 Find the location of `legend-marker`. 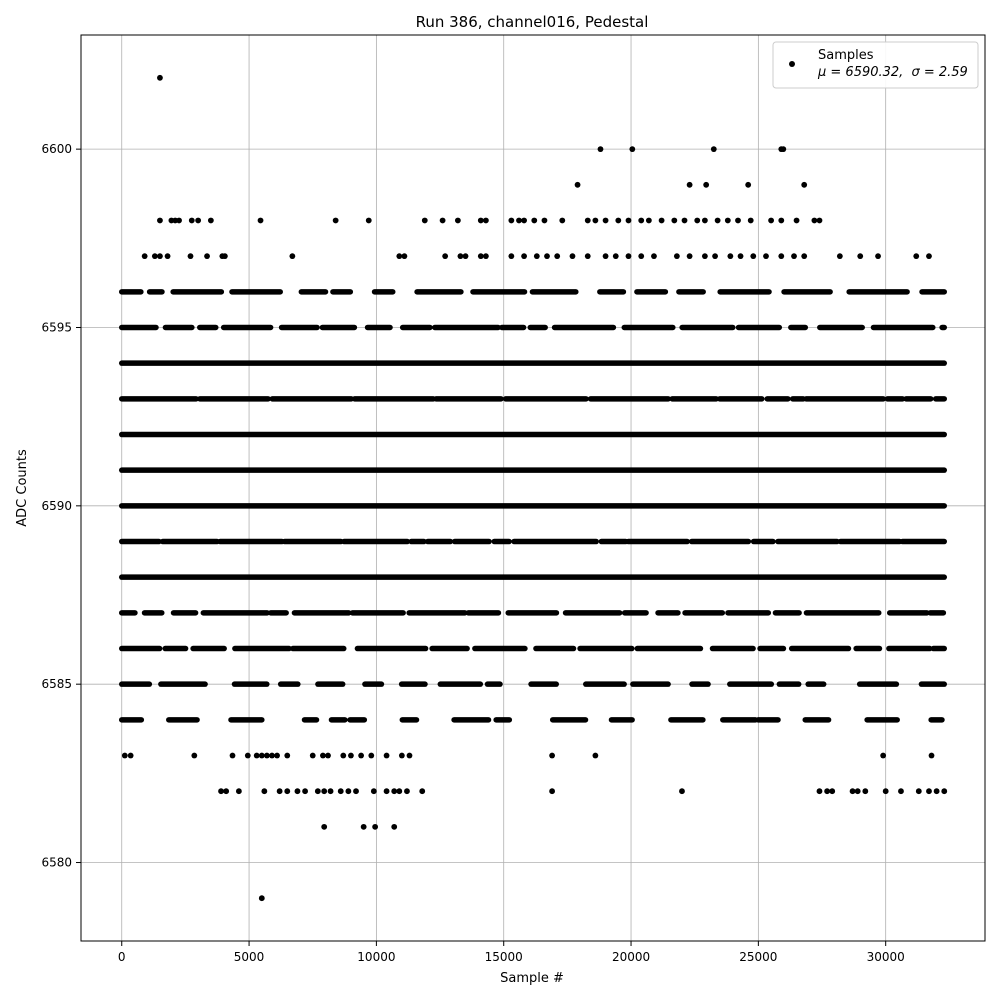

legend-marker is located at coordinates (792, 64).